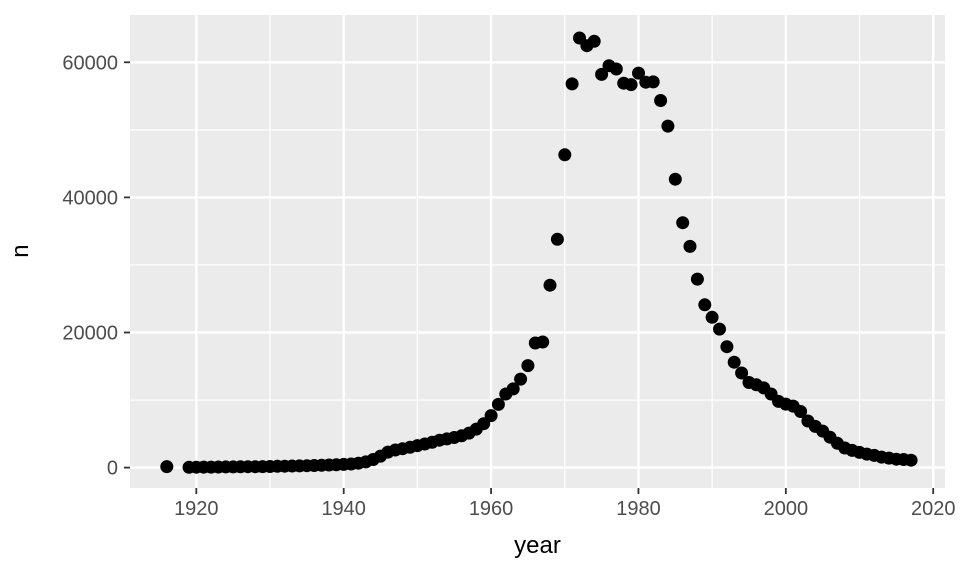 This screenshot has height=576, width=960. I want to click on x-tick-label: 1920, so click(196, 509).